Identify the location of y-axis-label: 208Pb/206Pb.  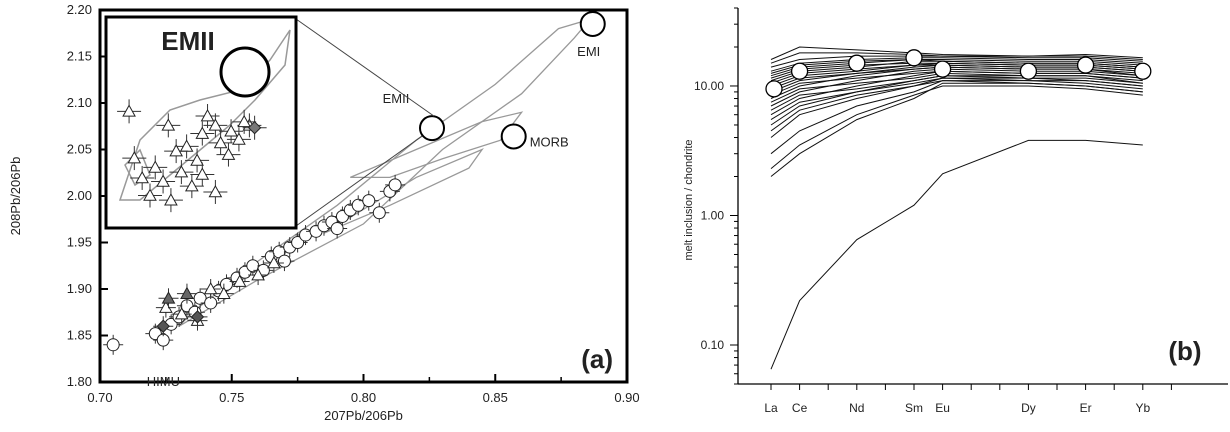
(15, 196).